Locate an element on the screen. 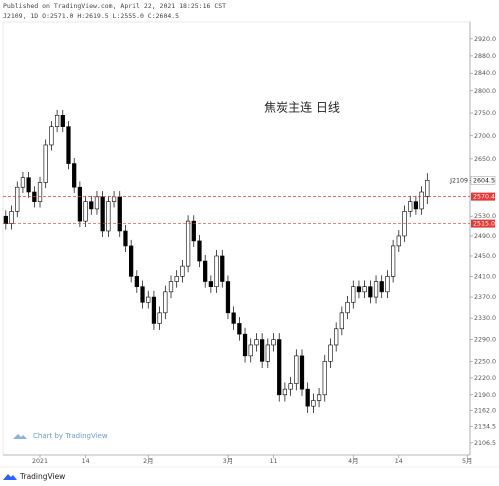 Image resolution: width=499 pixels, height=486 pixels. watermark-text: Chart by TradingView is located at coordinates (70, 436).